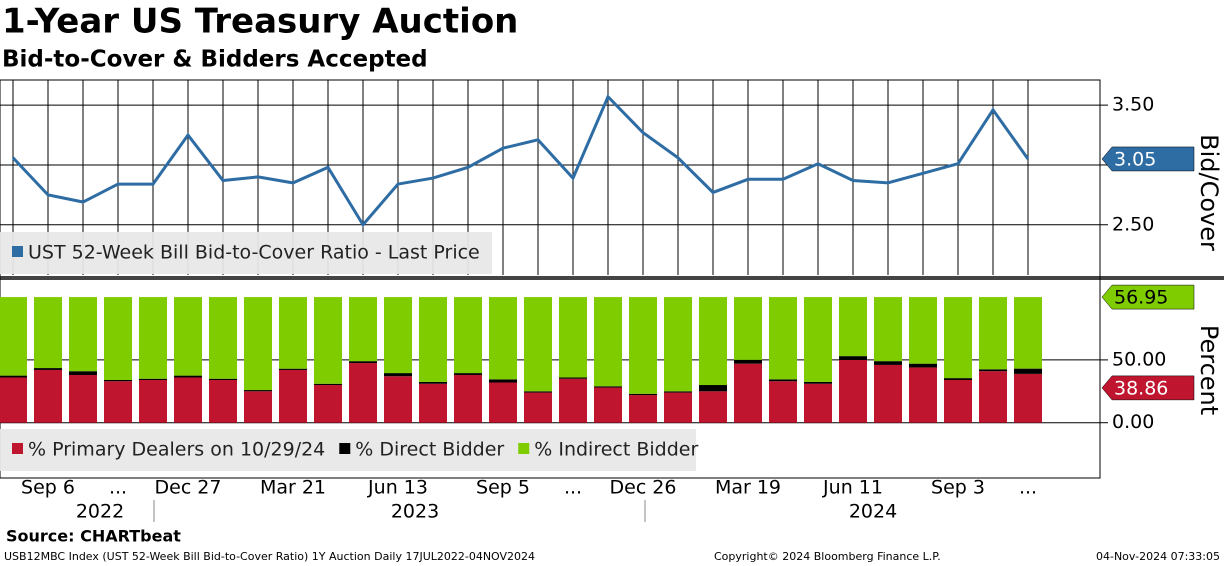 This screenshot has height=566, width=1224. Describe the element at coordinates (1135, 159) in the screenshot. I see `last-value-label: 3.05` at that location.